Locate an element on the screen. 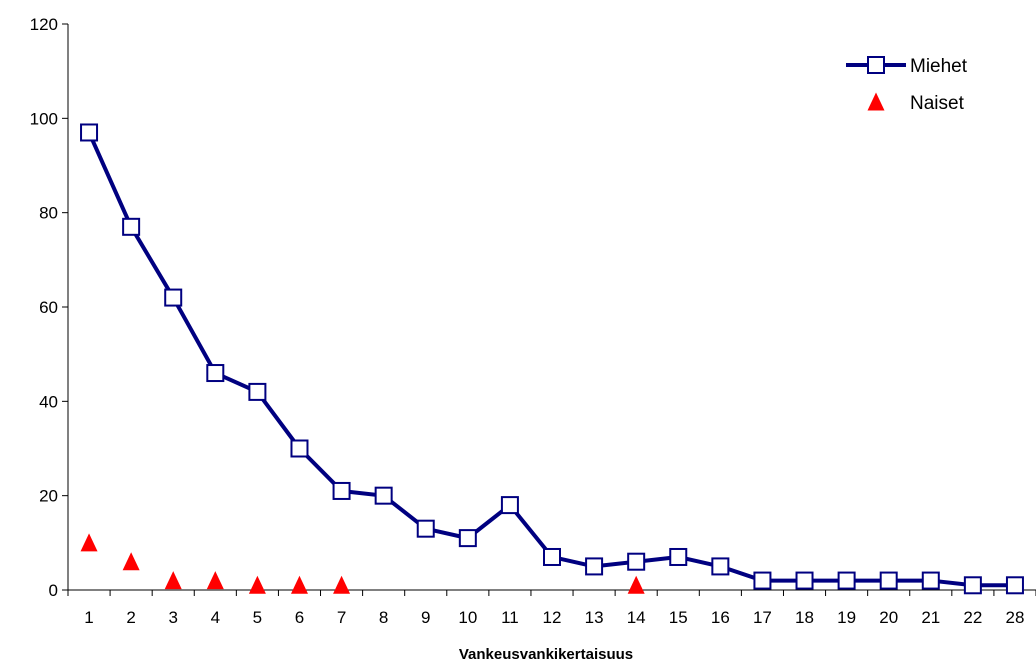 The height and width of the screenshot is (670, 1036). x-tick-label: 28 is located at coordinates (1014, 617).